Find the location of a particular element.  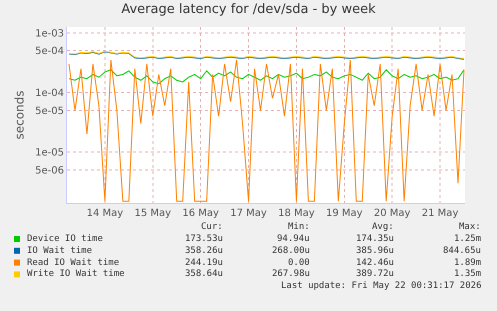

x-tick-label: 20 May is located at coordinates (392, 213).